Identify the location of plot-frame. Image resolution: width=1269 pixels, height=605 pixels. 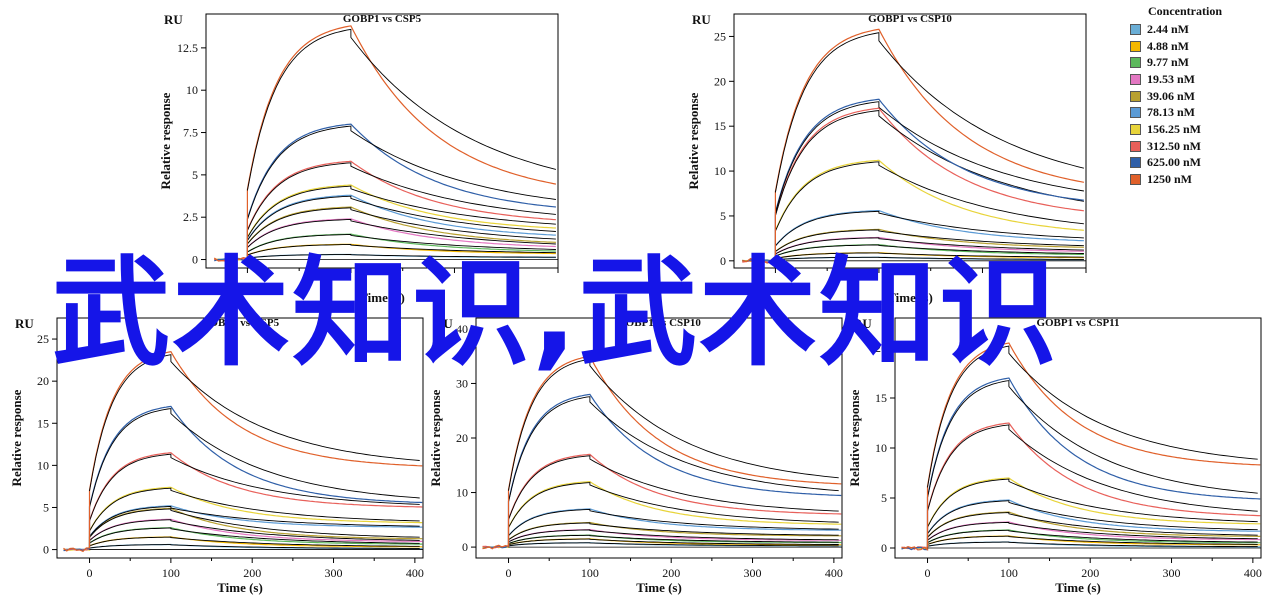
(382, 141).